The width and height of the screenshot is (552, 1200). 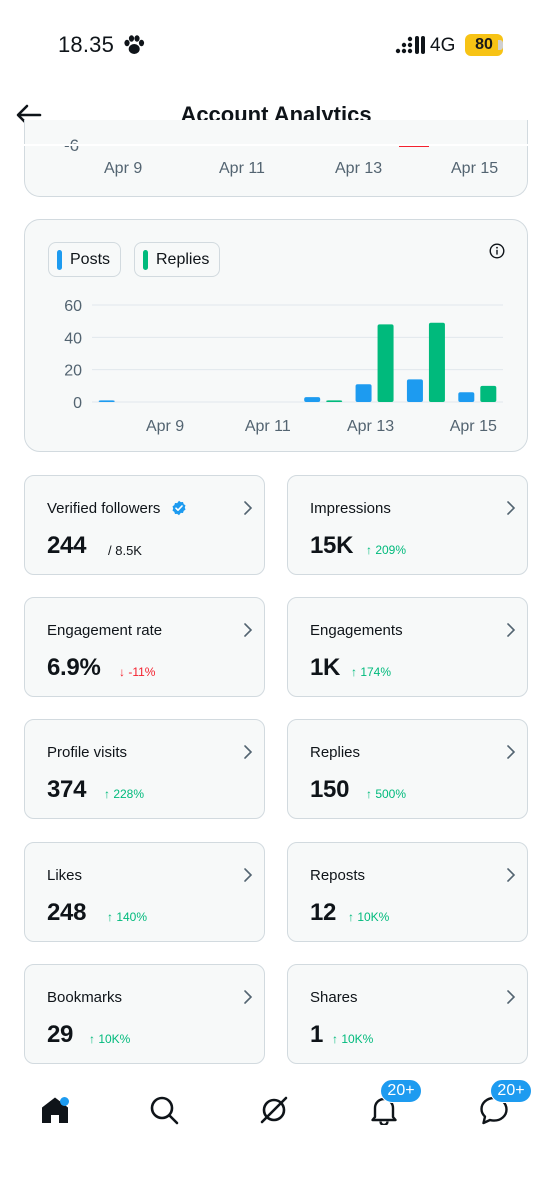 I want to click on nav-grok, so click(x=274, y=1110).